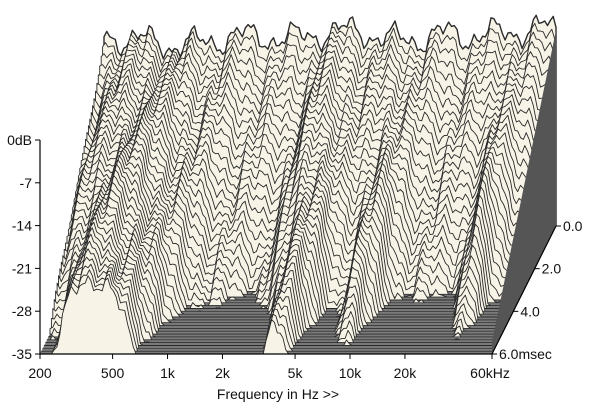 The height and width of the screenshot is (405, 600). What do you see at coordinates (278, 394) in the screenshot?
I see `x-axis-label: Frequency in Hz >>` at bounding box center [278, 394].